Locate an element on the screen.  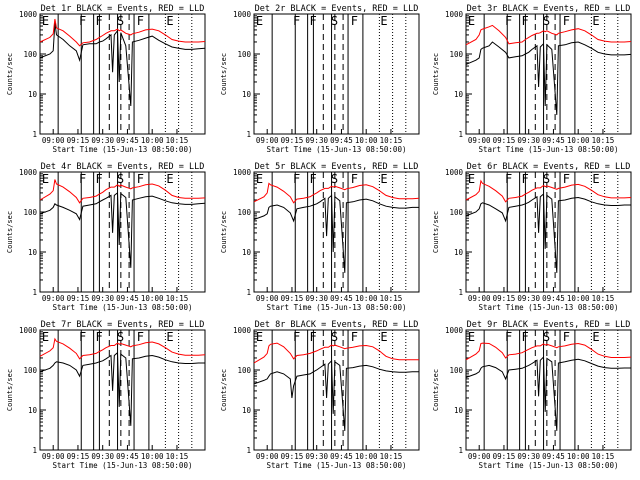
panel-title: Det 6r BLACK = Events, RED = LLD is located at coordinates (549, 167).